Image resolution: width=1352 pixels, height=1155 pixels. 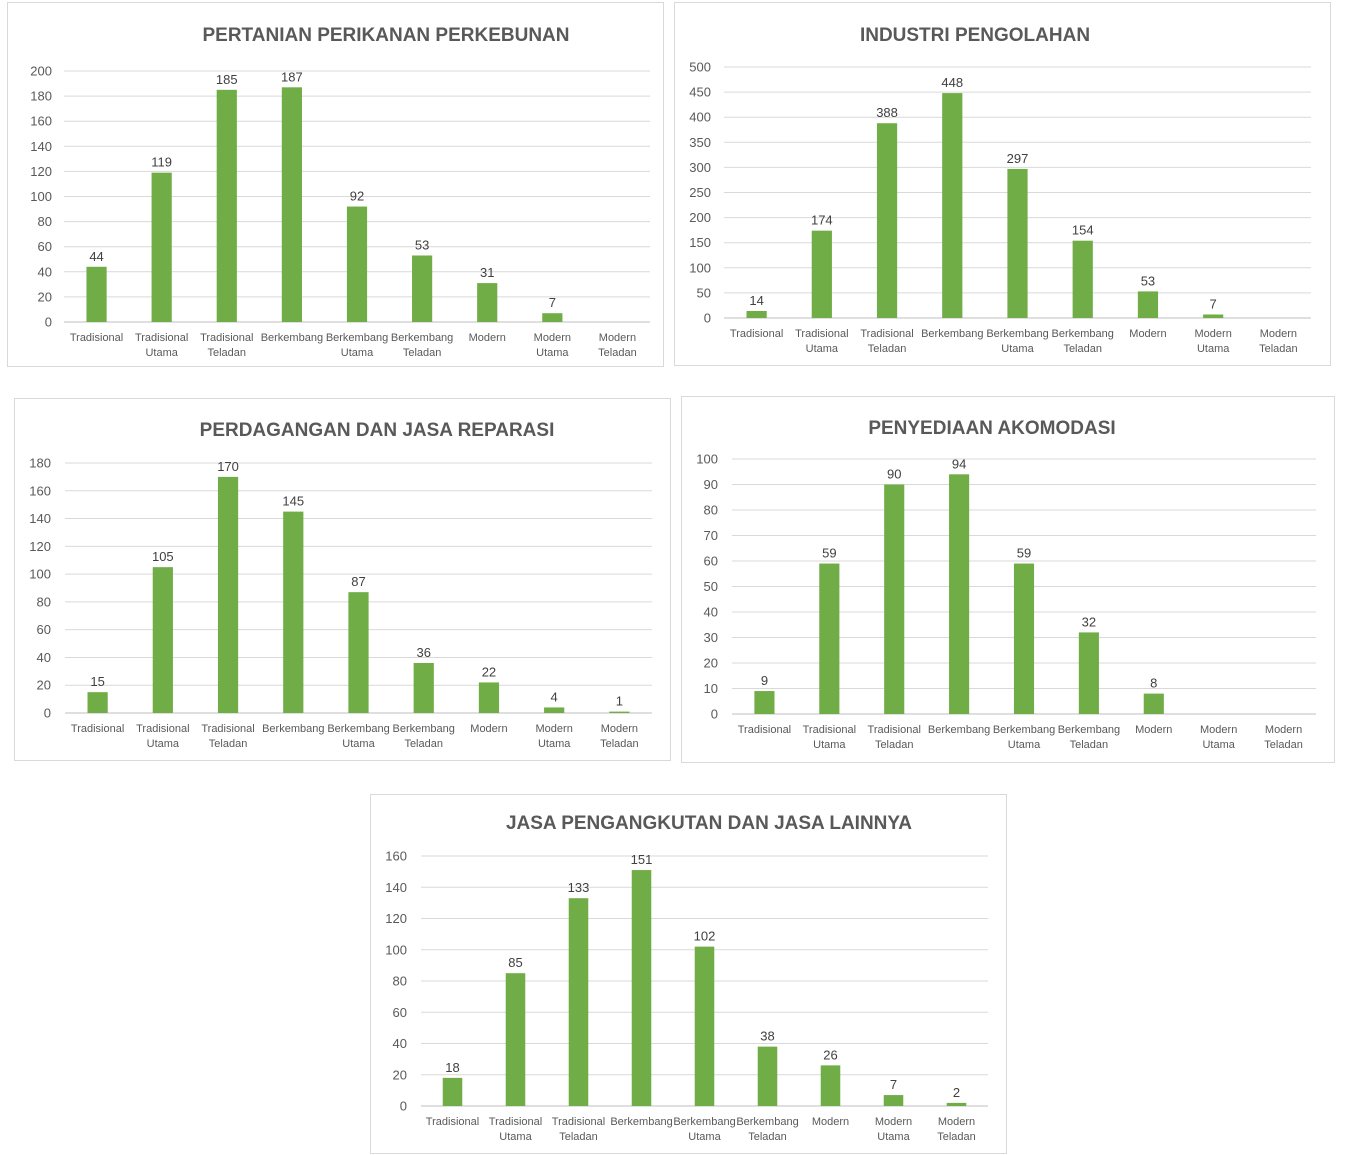 I want to click on data-label: 7, so click(x=1213, y=303).